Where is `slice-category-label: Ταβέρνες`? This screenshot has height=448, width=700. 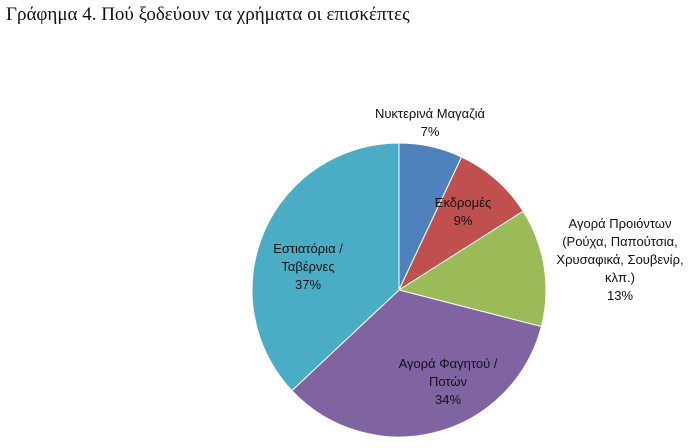 slice-category-label: Ταβέρνες is located at coordinates (307, 266).